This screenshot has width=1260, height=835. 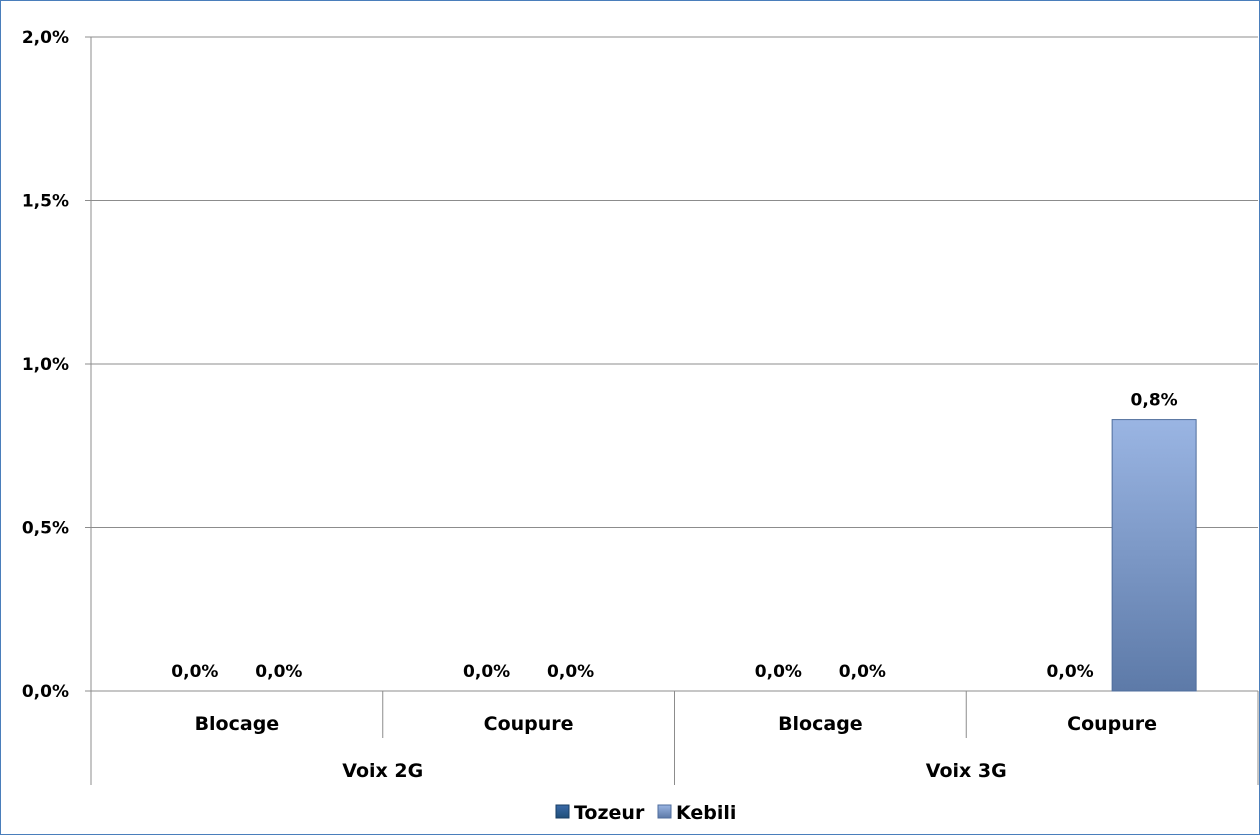 I want to click on bars, so click(x=1154, y=555).